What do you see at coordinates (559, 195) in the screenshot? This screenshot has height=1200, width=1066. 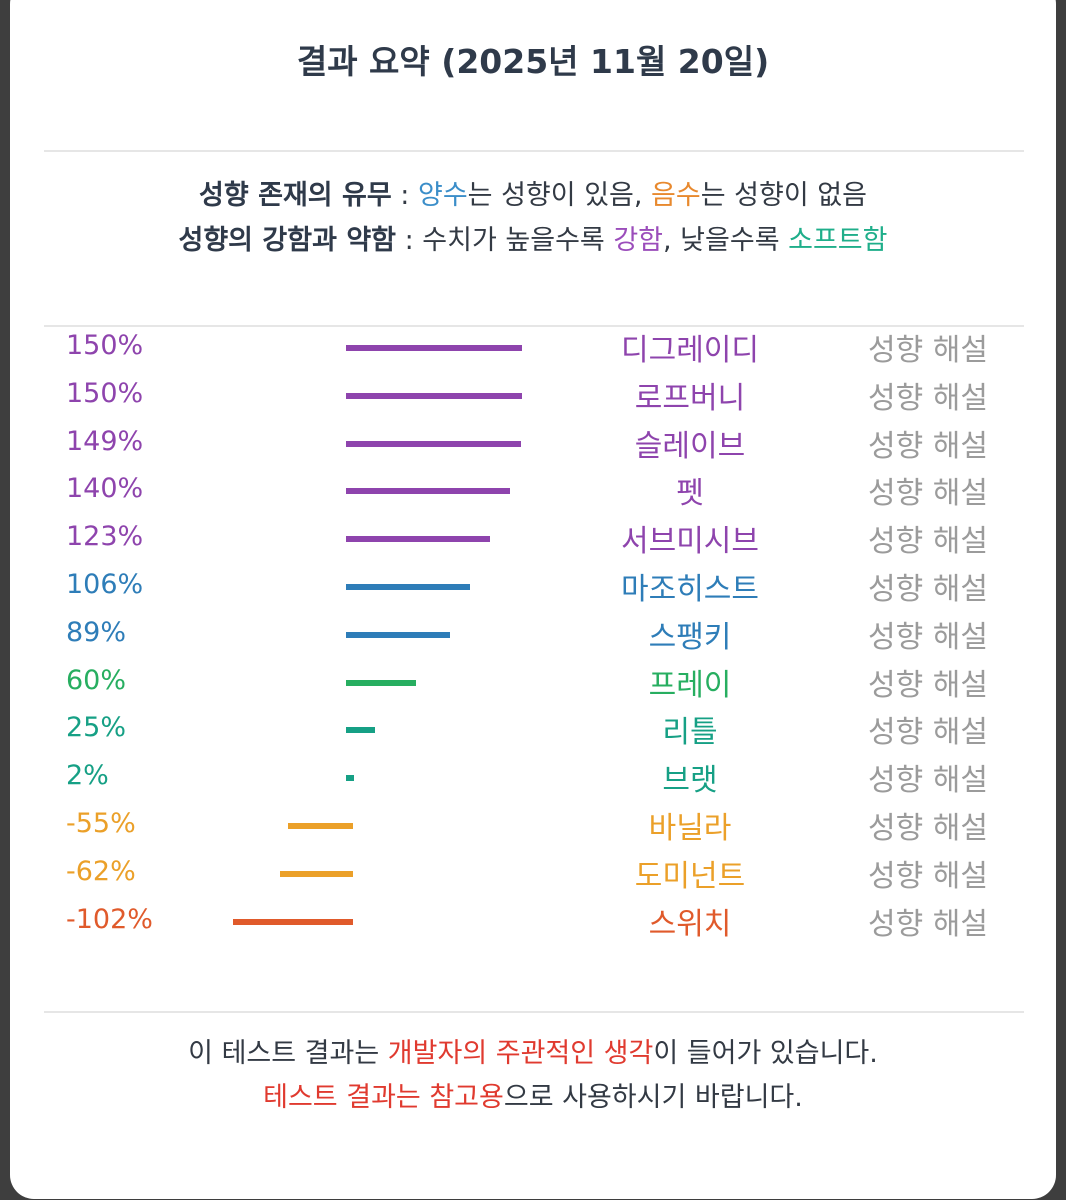 I see `legend-positive-text: 는 성향이 있음,` at bounding box center [559, 195].